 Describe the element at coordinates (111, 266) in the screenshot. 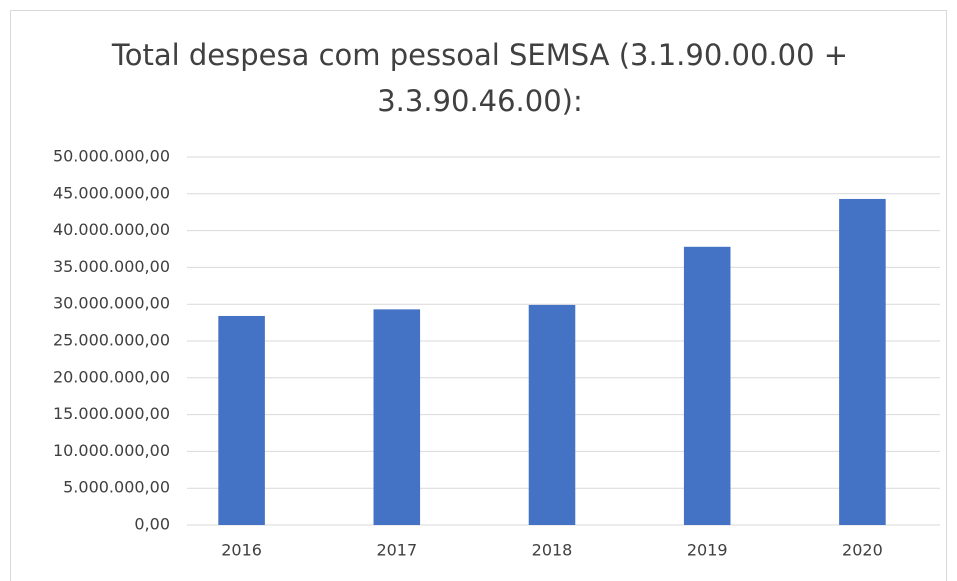

I see `y-tick-label: 35.000.000,00` at that location.